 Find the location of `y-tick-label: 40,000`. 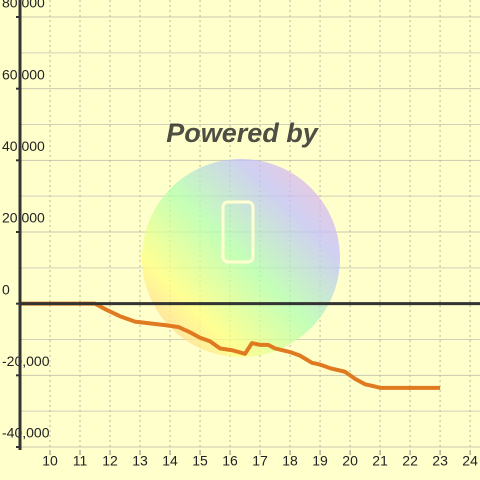

y-tick-label: 40,000 is located at coordinates (23, 146).